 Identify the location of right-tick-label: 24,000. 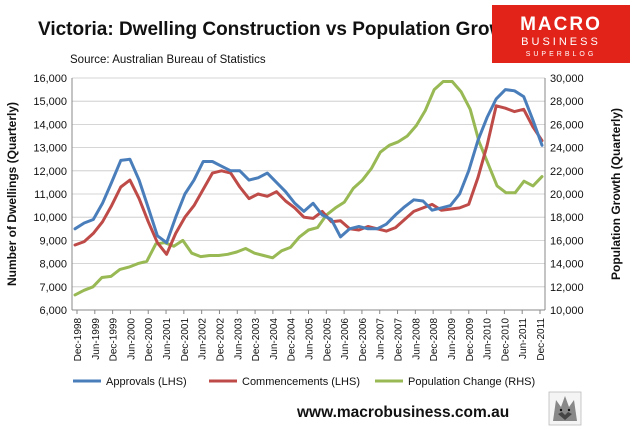
(567, 149).